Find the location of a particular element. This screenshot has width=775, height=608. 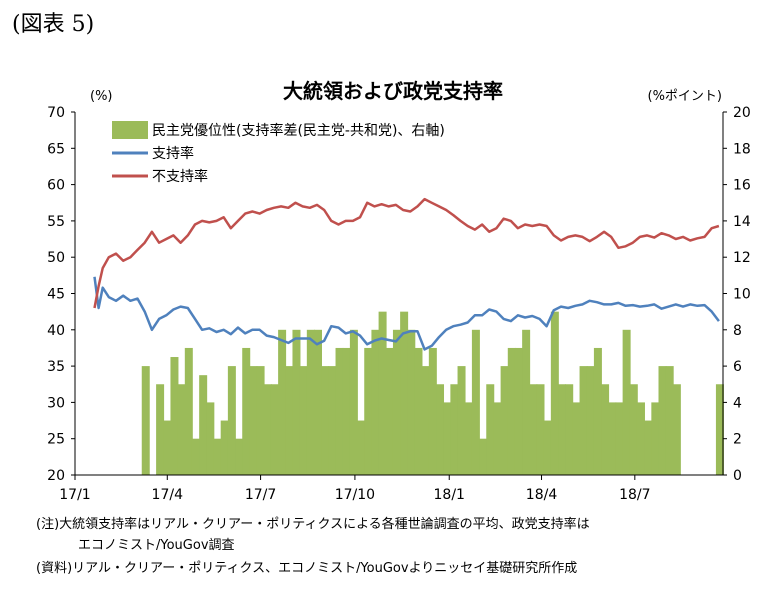

legend-label: 民主党優位性(支持率差(民主党-共和党)、右軸) is located at coordinates (298, 130).